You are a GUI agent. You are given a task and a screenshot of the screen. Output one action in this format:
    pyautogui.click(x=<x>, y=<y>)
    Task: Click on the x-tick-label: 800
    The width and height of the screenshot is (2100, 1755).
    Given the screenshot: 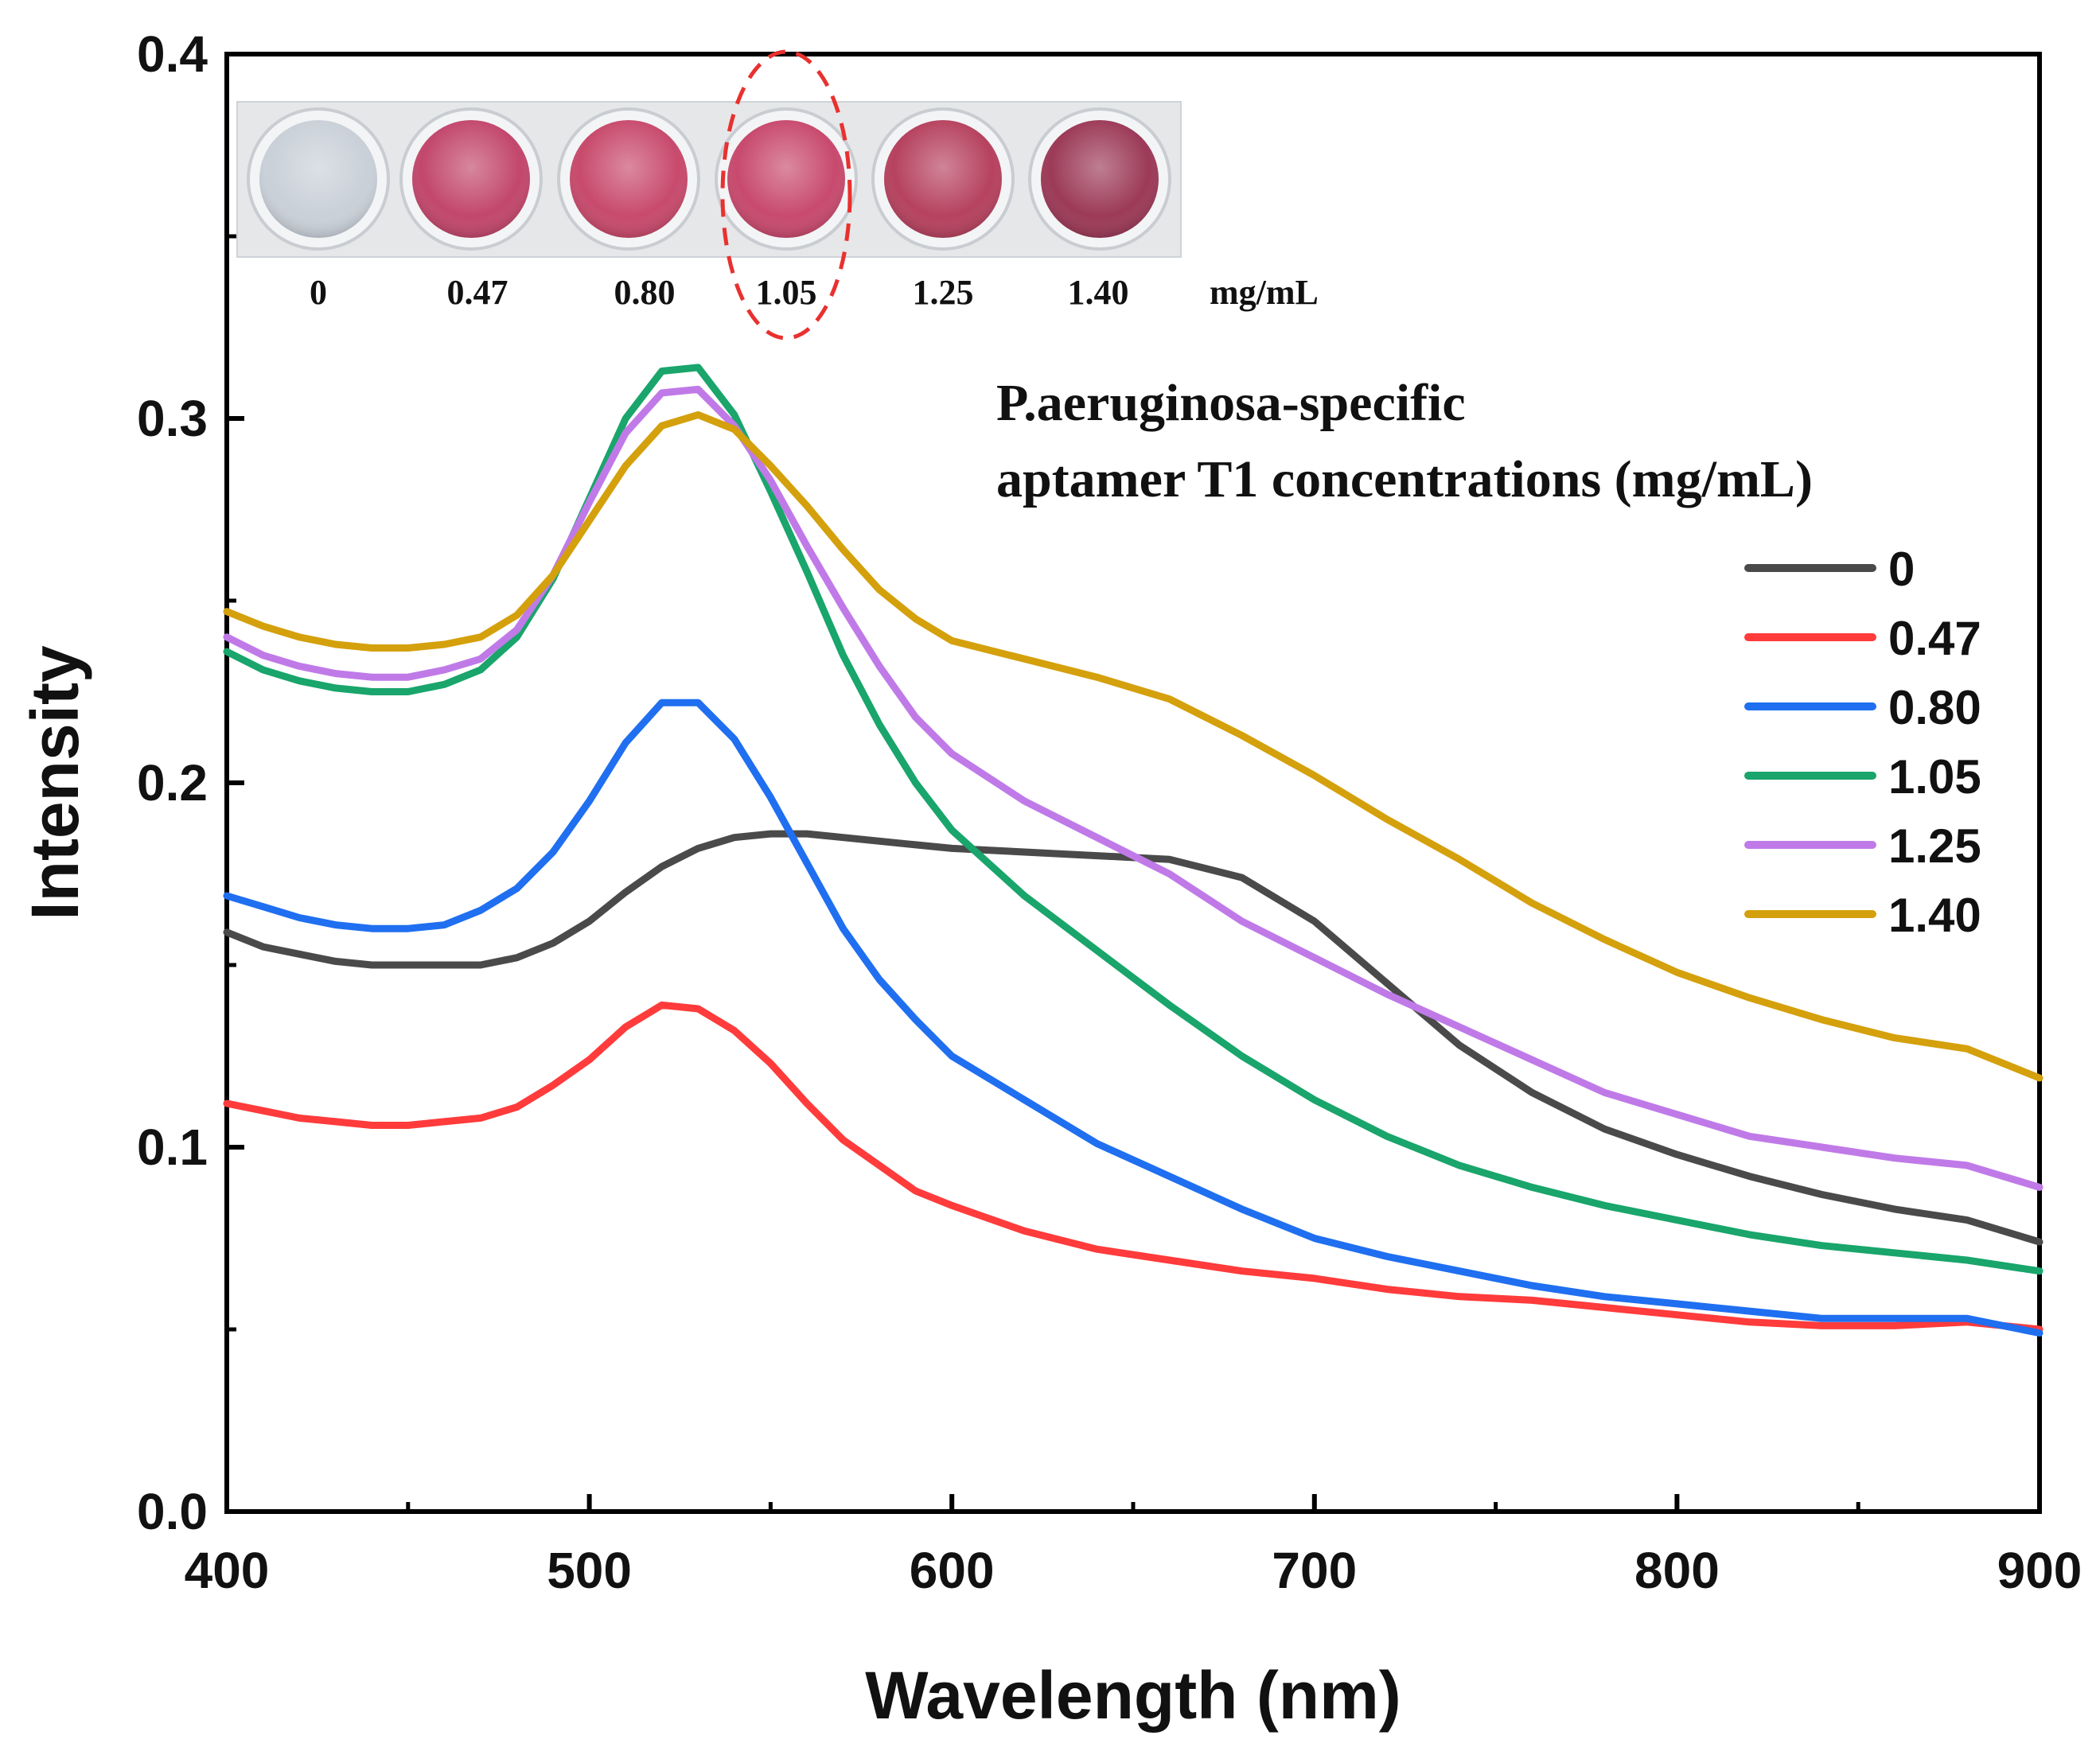 What is the action you would take?
    pyautogui.click(x=1677, y=1570)
    